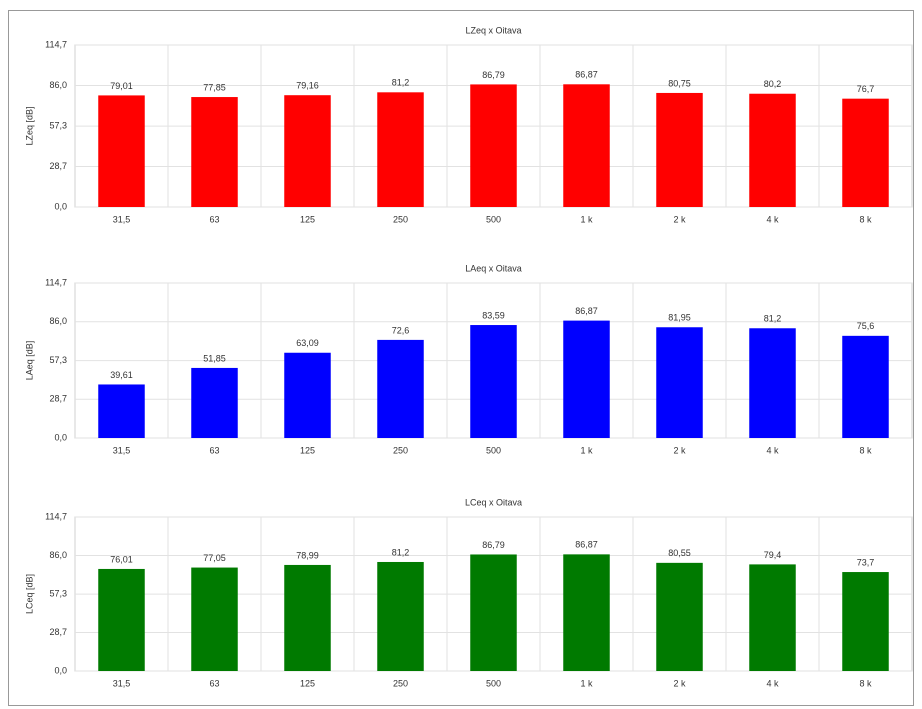  Describe the element at coordinates (307, 555) in the screenshot. I see `value-label: 78,99` at that location.